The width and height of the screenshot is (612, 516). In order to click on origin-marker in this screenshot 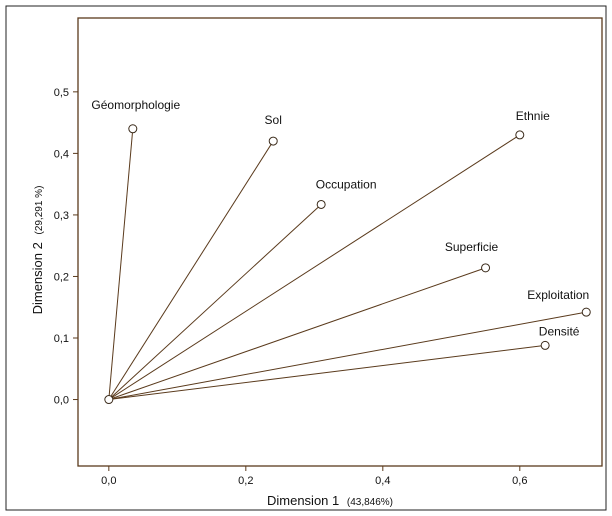, I will do `click(109, 400)`.